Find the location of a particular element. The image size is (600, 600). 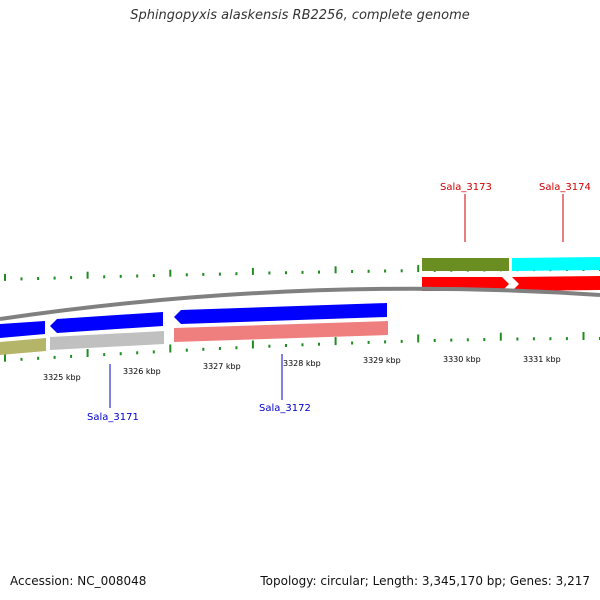

scale-label-3330: 3330 kbp is located at coordinates (462, 359).